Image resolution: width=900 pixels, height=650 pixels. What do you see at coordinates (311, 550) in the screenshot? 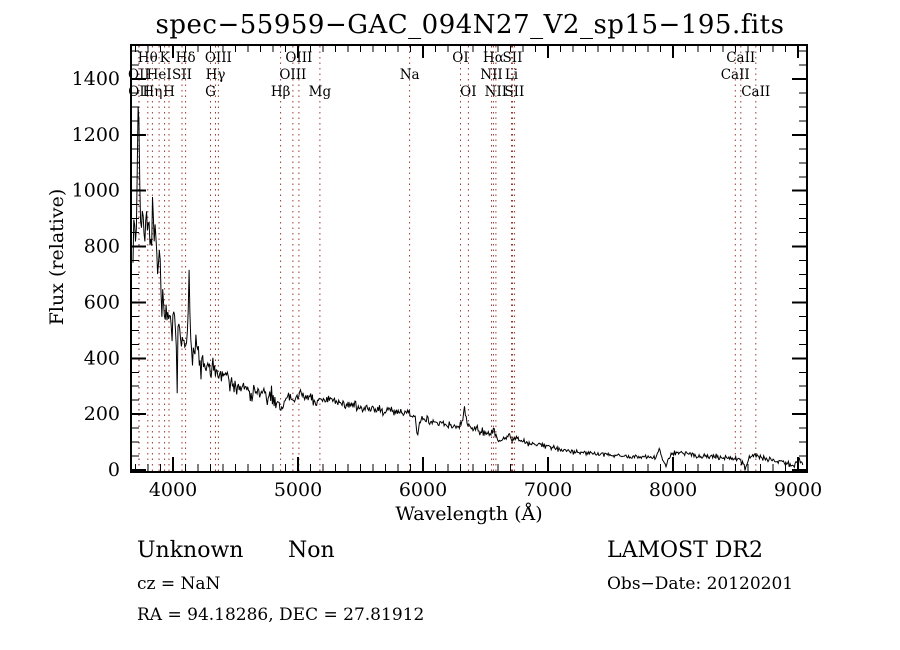
I see `subclass-label: Non` at bounding box center [311, 550].